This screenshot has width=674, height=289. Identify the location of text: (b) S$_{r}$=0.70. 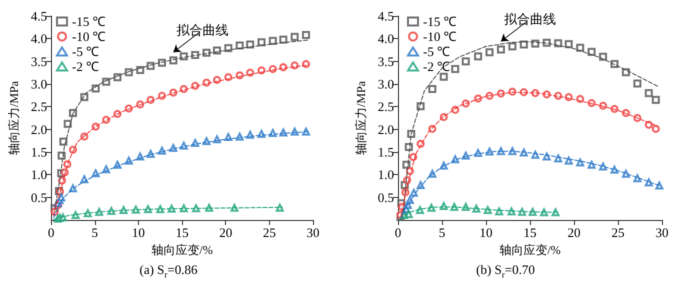
(505, 271).